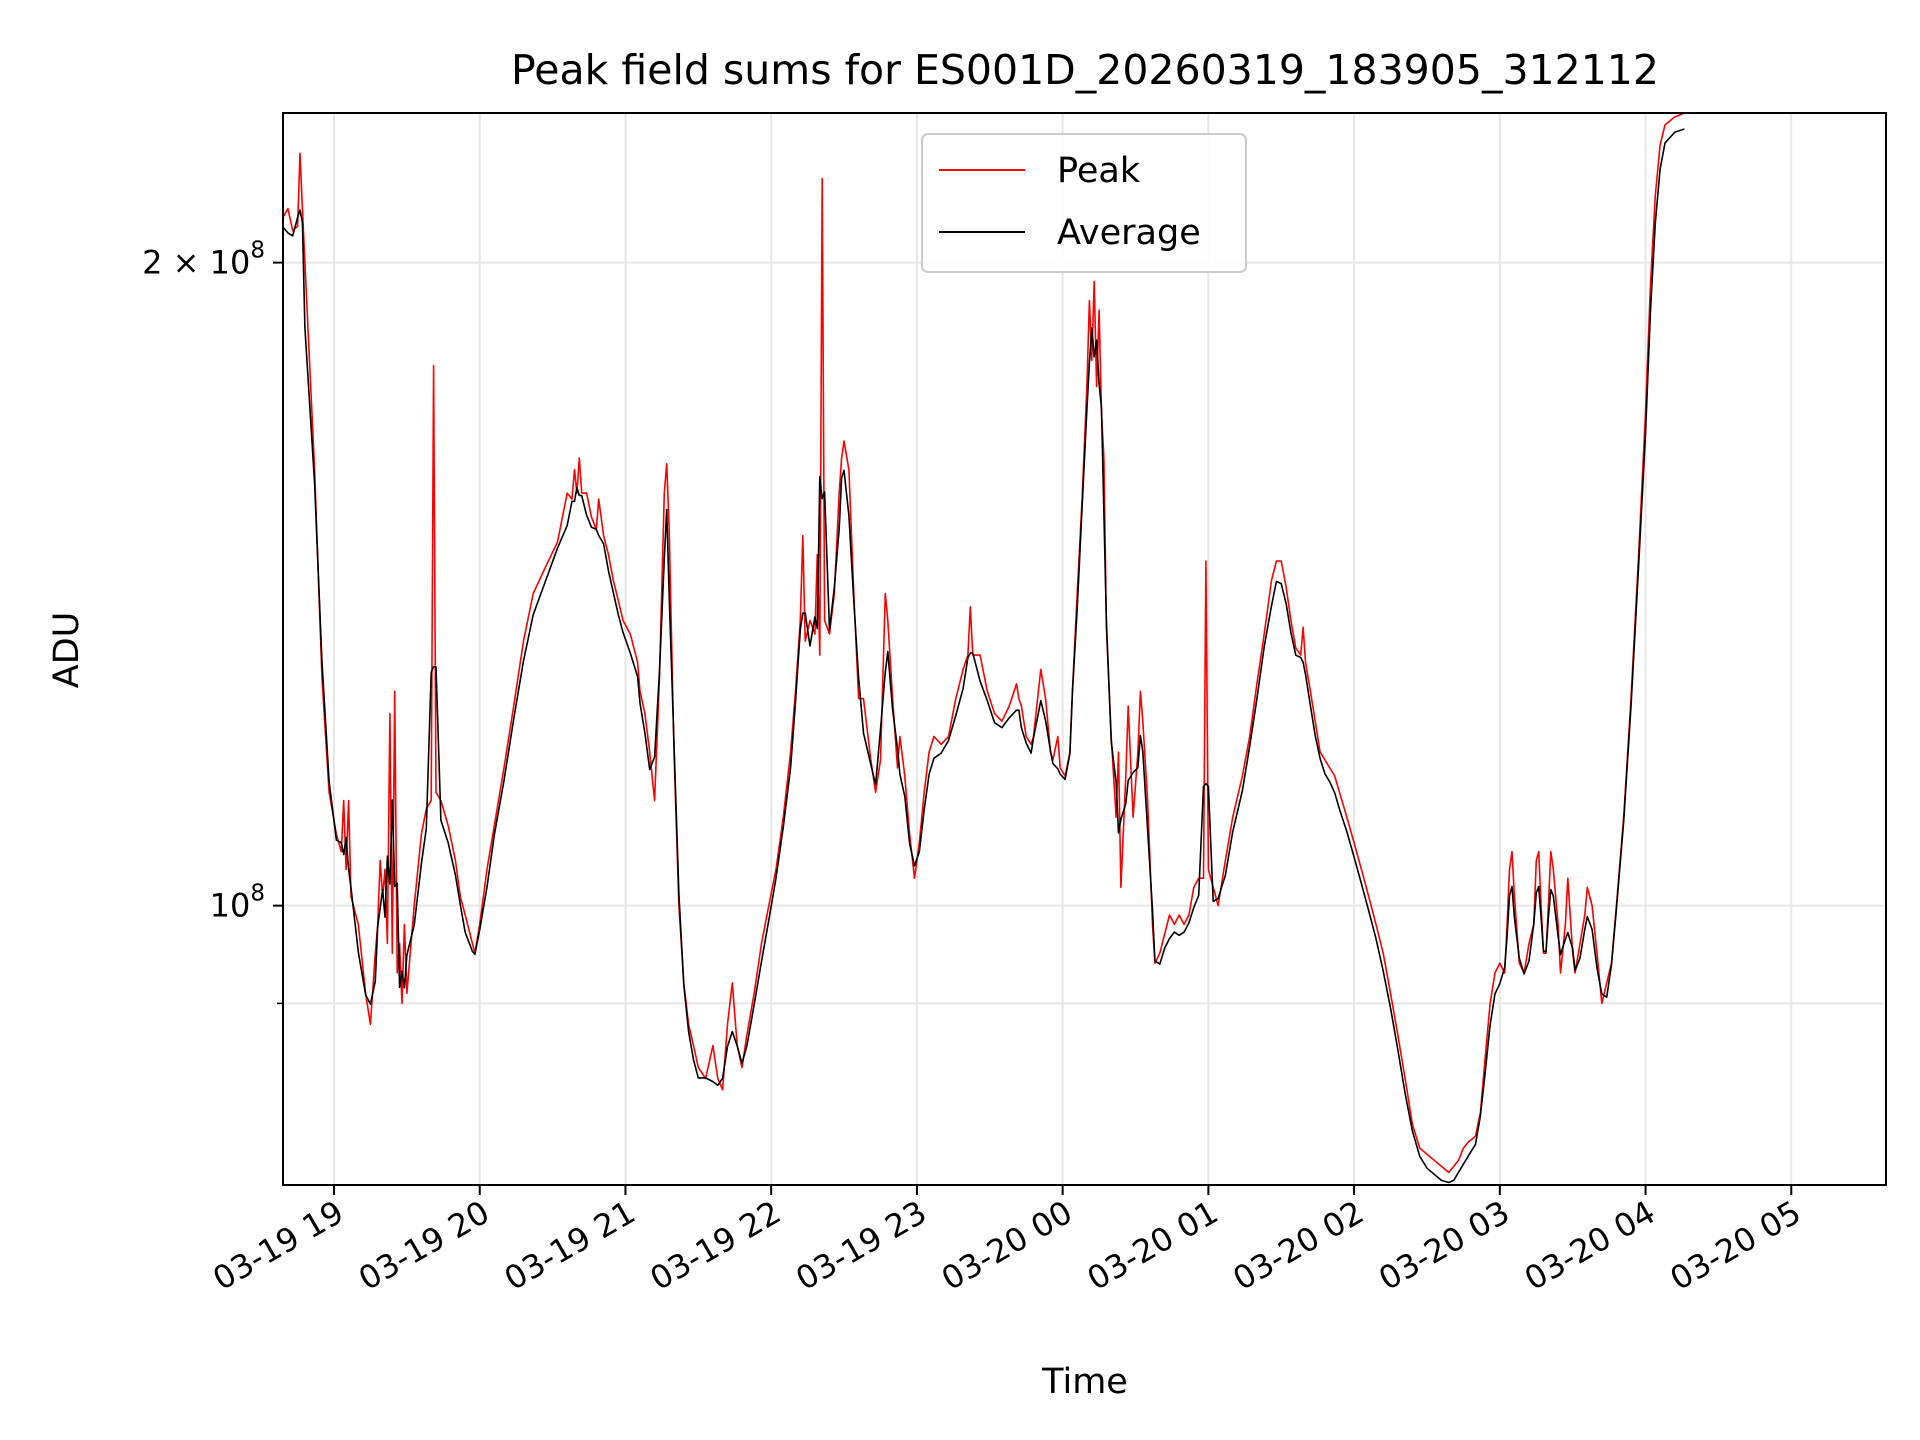  Describe the element at coordinates (1099, 171) in the screenshot. I see `legend-label-peak: Peak` at that location.